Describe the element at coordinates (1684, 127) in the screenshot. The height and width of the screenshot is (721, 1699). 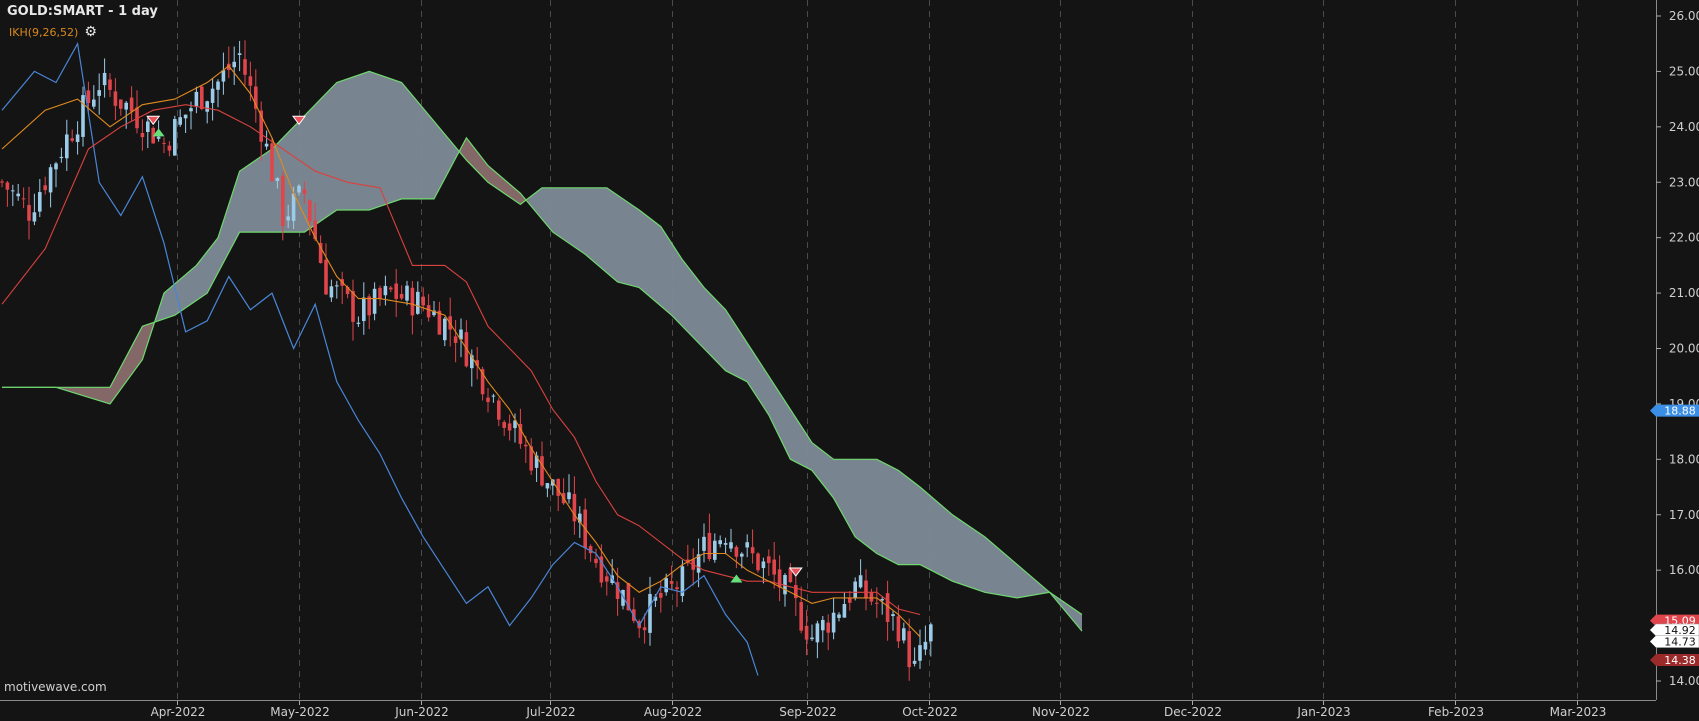
I see `y-tick-label: 24.00` at that location.